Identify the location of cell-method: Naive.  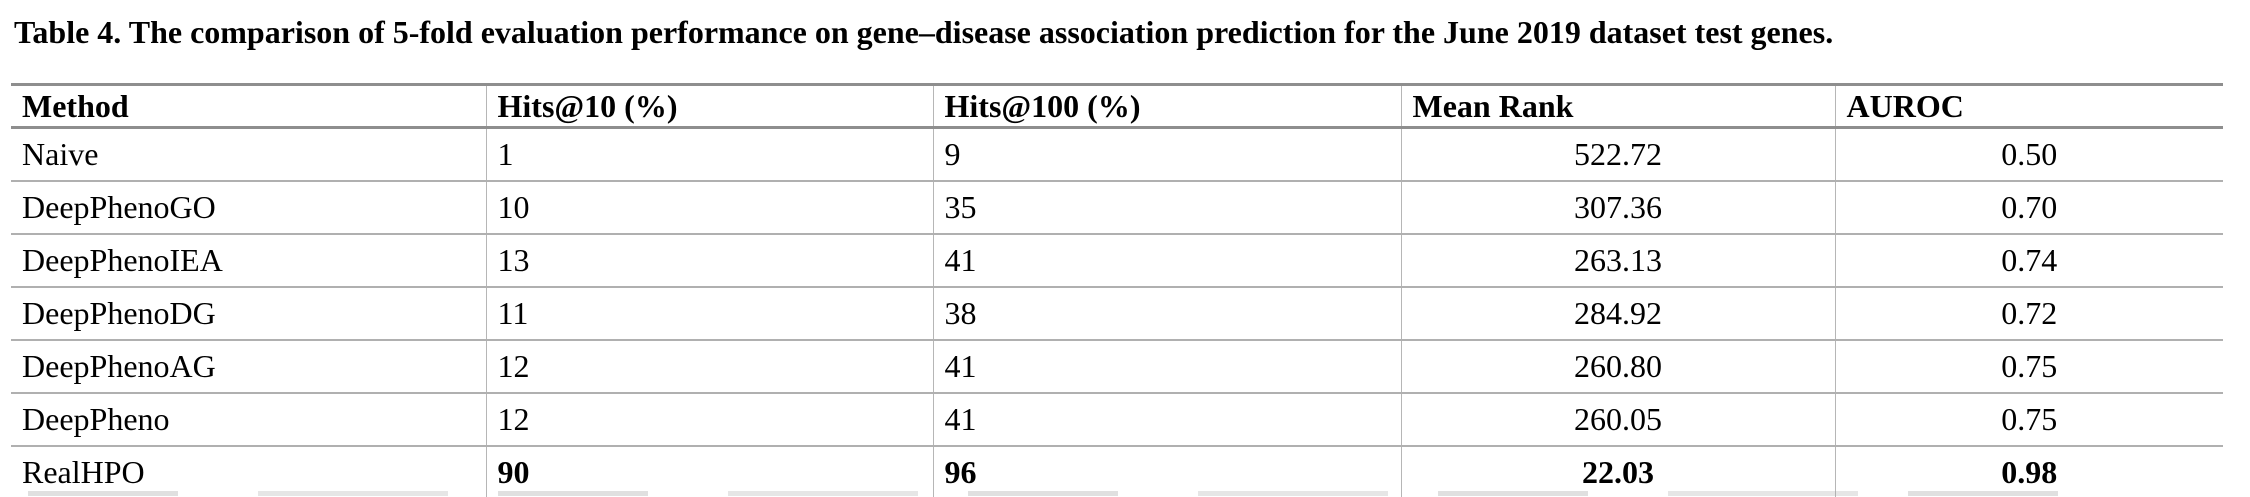
(248, 154).